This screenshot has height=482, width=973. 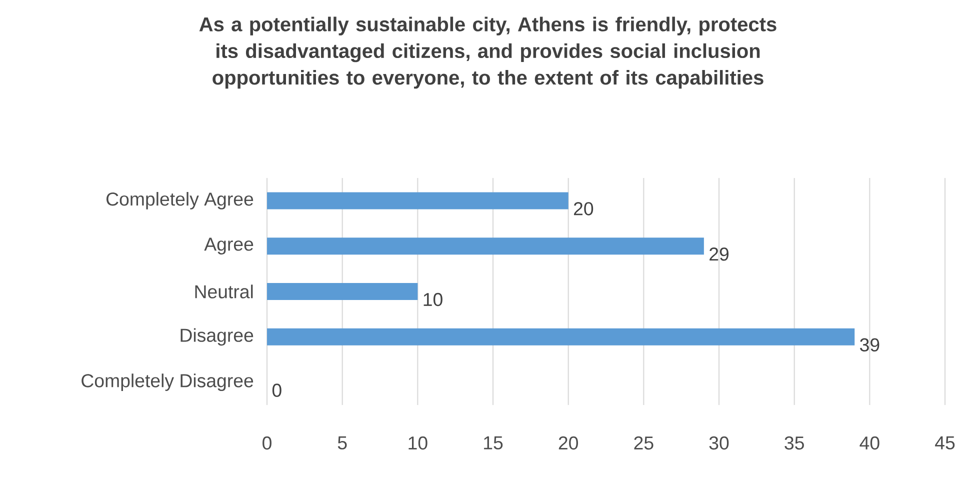 What do you see at coordinates (719, 254) in the screenshot?
I see `data-label: 29` at bounding box center [719, 254].